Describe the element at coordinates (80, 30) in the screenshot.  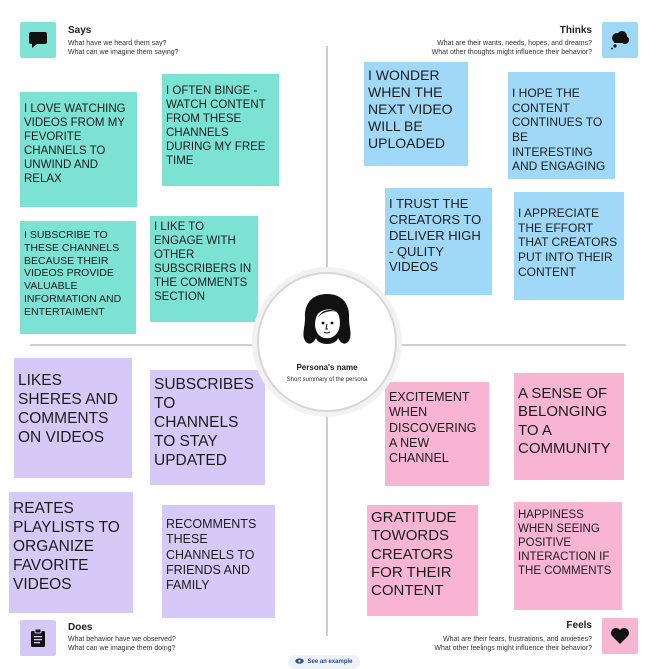
I see `says-title: Says` at that location.